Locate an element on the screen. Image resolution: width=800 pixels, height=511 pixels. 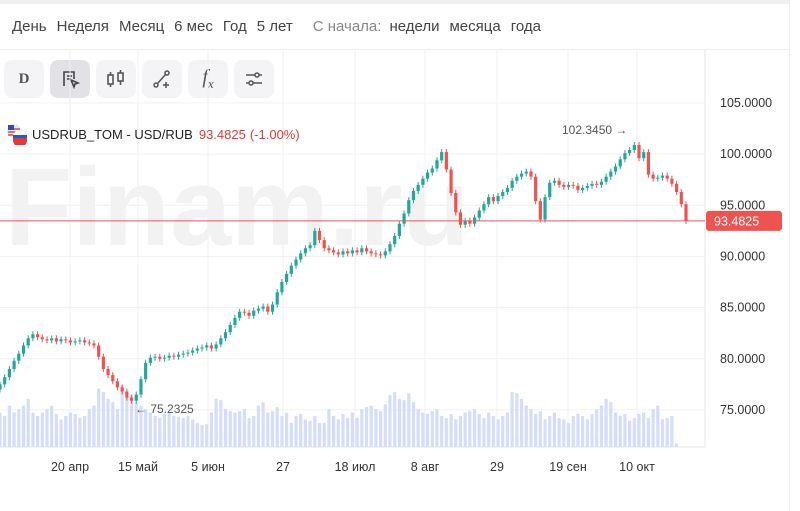
period-2: Месяц is located at coordinates (141, 26).